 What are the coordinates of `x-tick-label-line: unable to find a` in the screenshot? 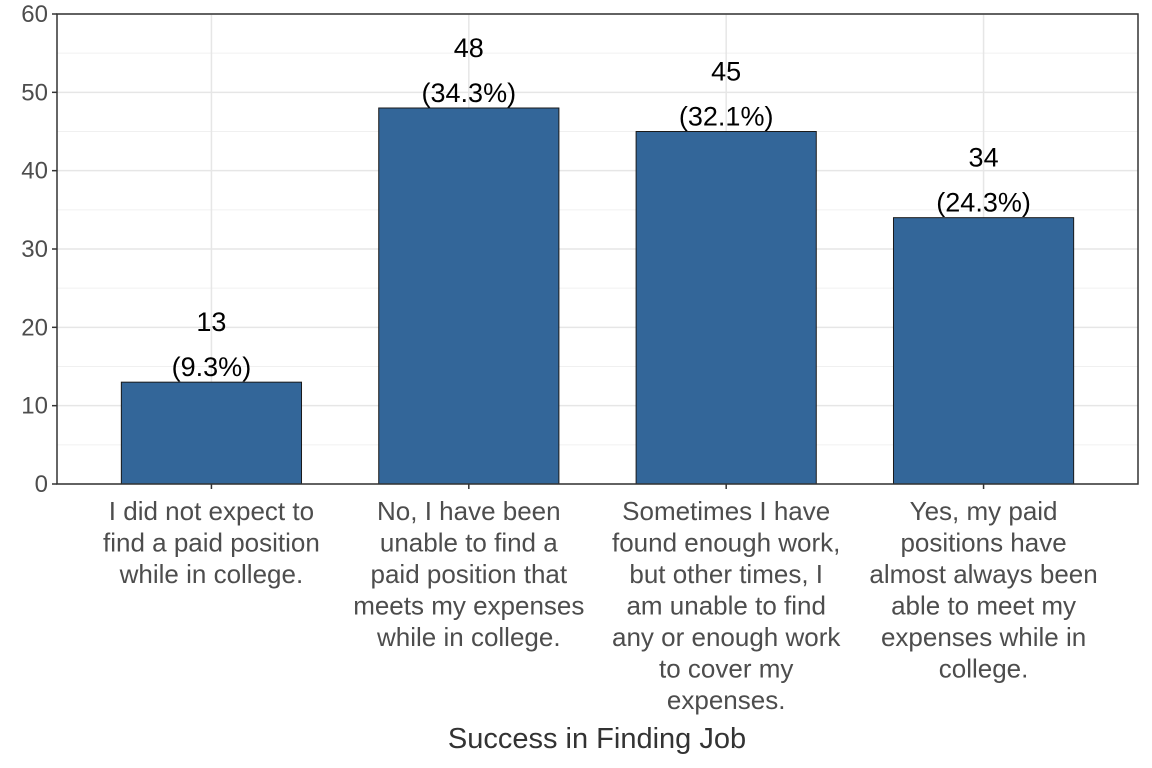 It's located at (469, 543).